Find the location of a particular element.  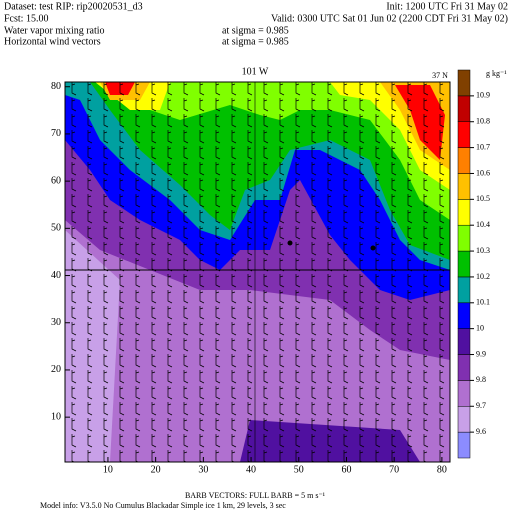

barb-info: BARB VECTORS: FULL BARB = 5 m s⁻¹ is located at coordinates (255, 495).